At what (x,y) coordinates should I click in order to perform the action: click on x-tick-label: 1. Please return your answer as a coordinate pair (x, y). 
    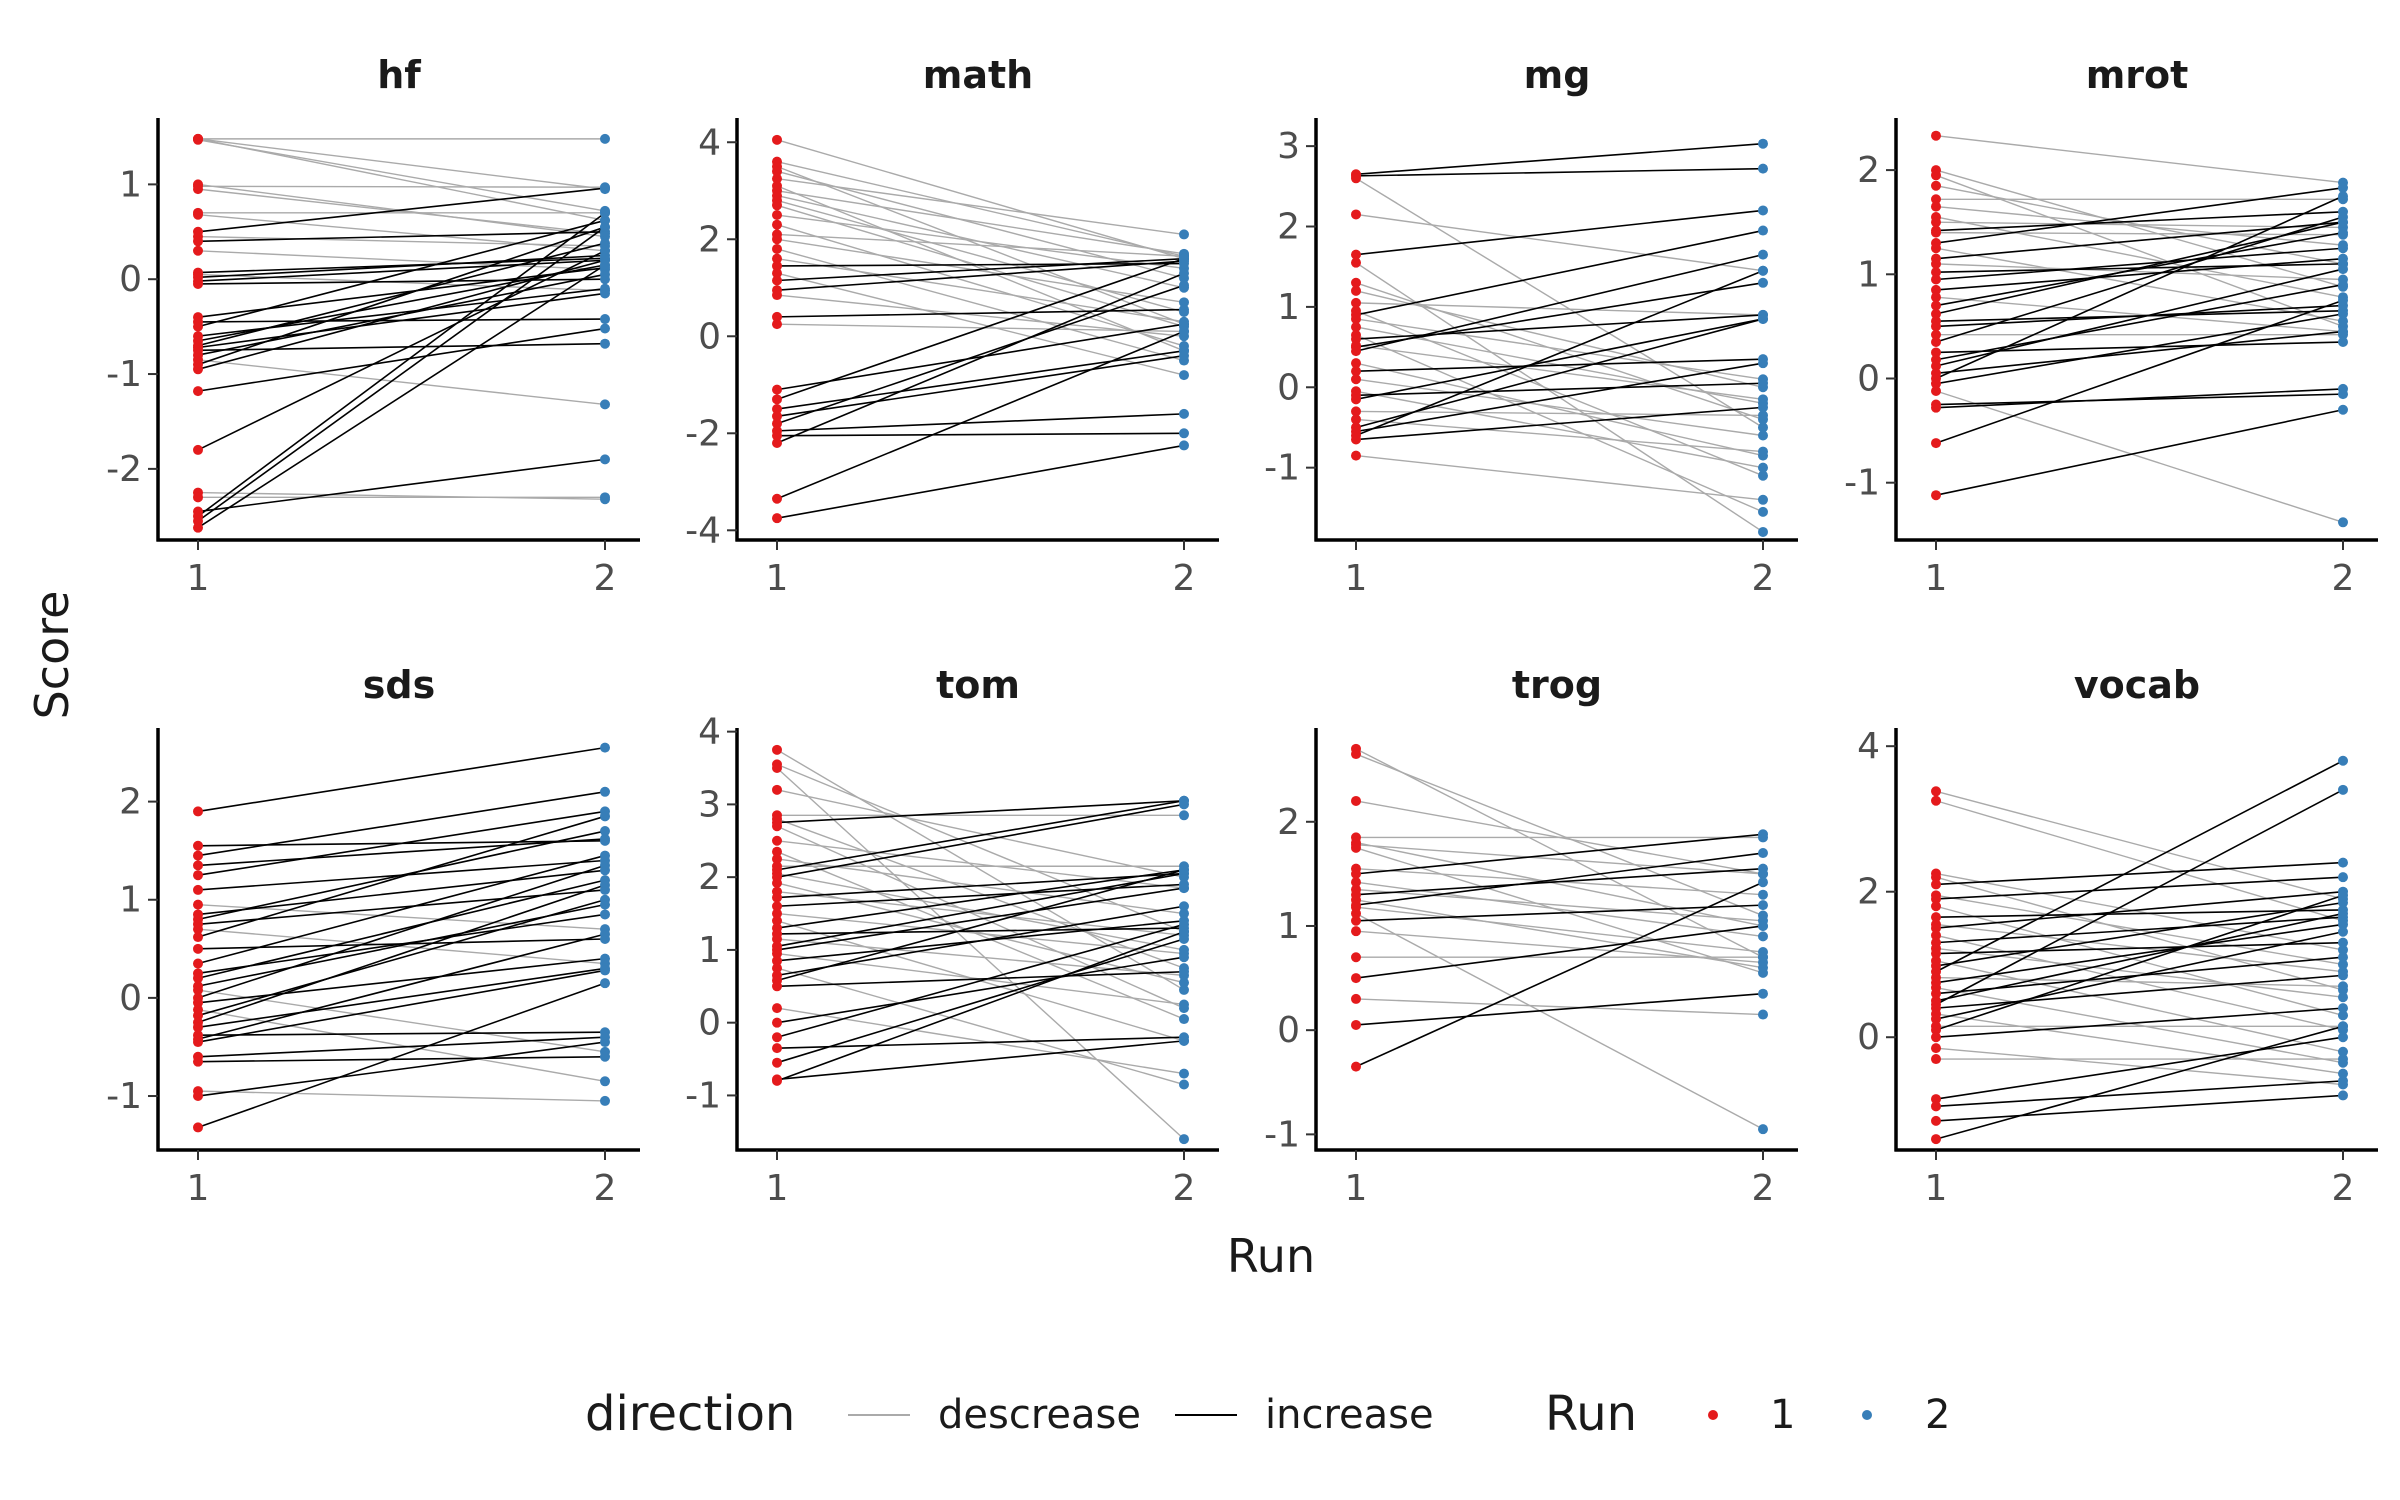
    Looking at the image, I should click on (777, 1188).